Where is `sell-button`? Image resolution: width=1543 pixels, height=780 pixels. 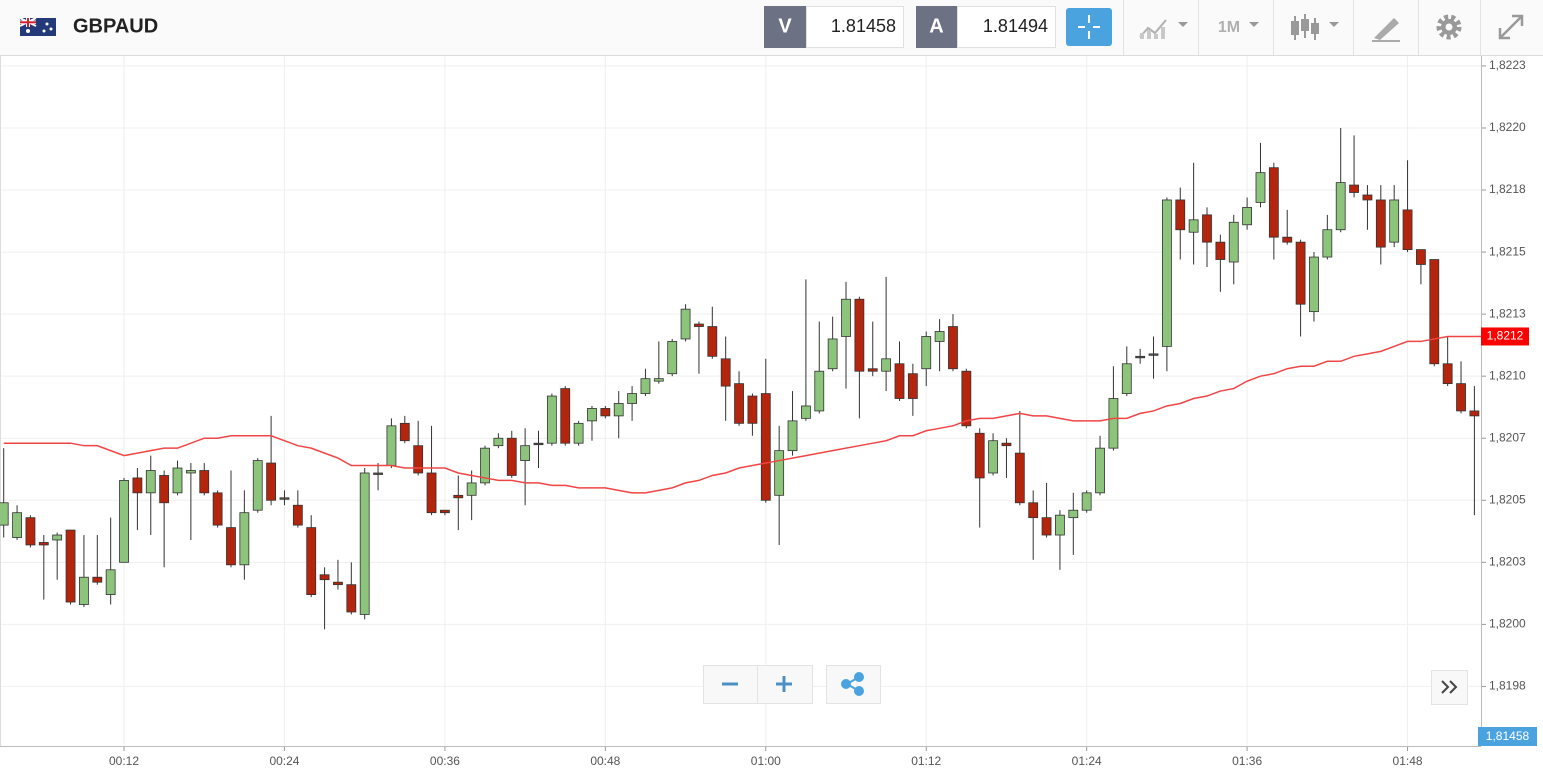
sell-button is located at coordinates (785, 27).